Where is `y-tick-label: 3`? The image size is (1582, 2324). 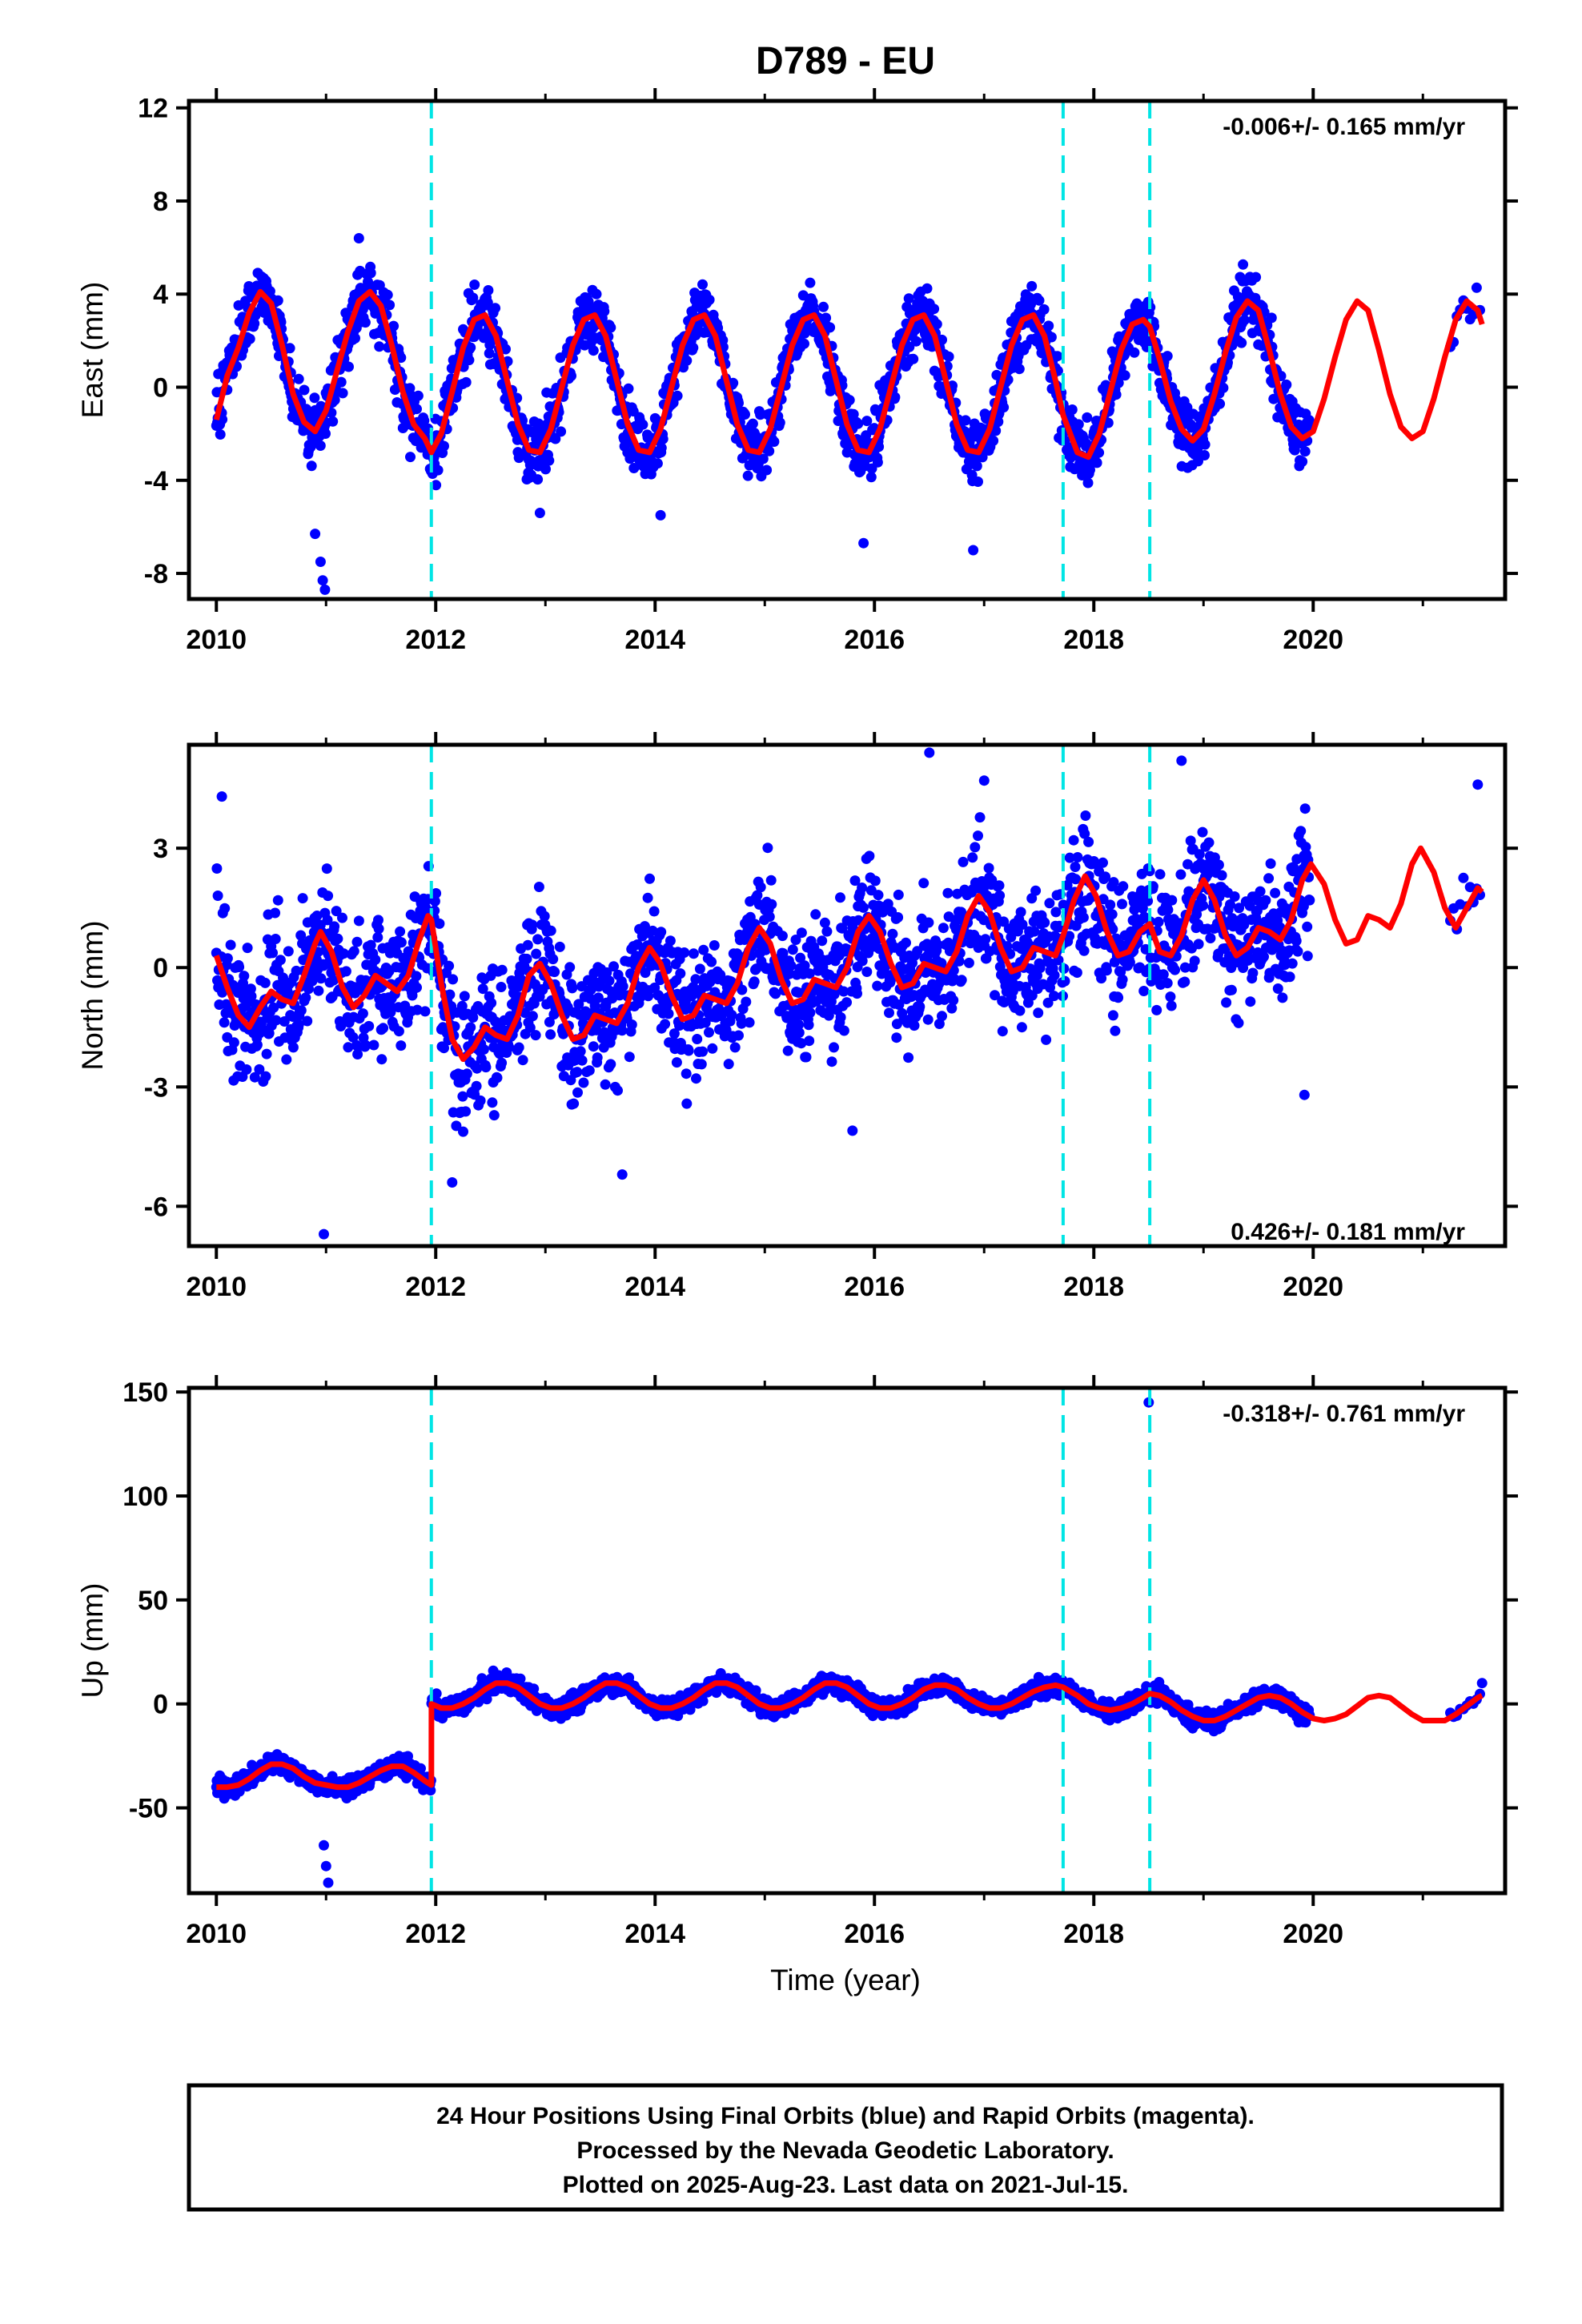 y-tick-label: 3 is located at coordinates (161, 849).